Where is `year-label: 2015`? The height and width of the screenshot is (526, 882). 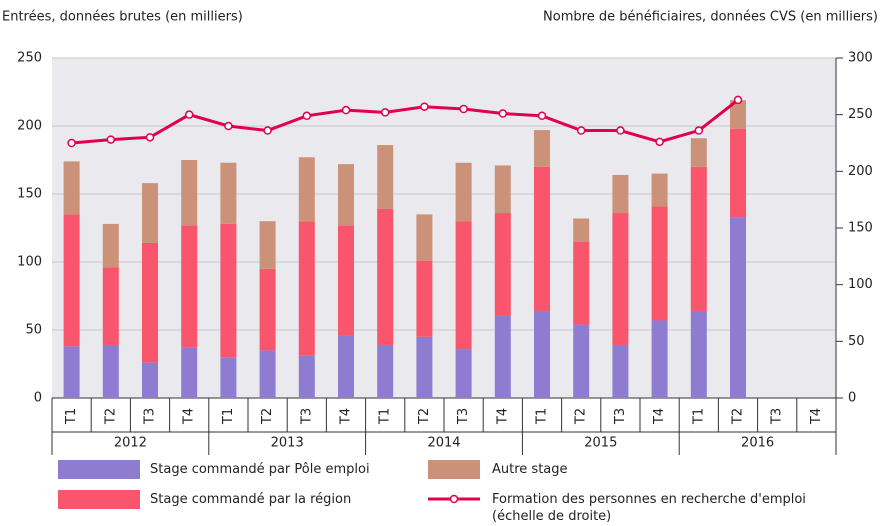
year-label: 2015 is located at coordinates (600, 443).